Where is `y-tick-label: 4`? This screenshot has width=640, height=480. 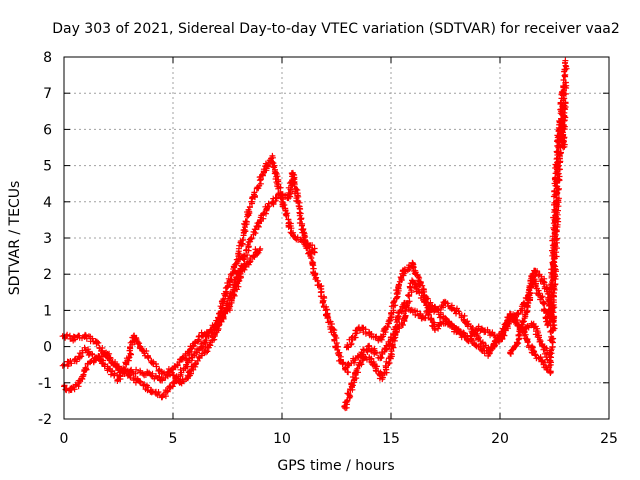 y-tick-label: 4 is located at coordinates (47, 203).